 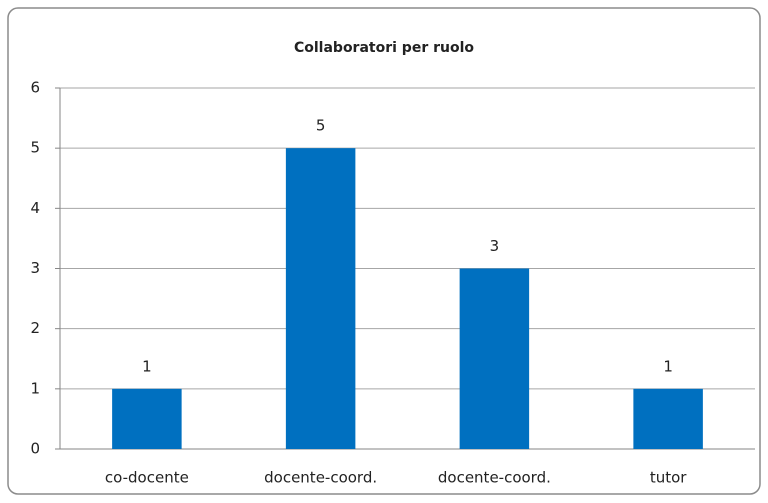 What do you see at coordinates (35, 208) in the screenshot?
I see `y-tick-label: 4` at bounding box center [35, 208].